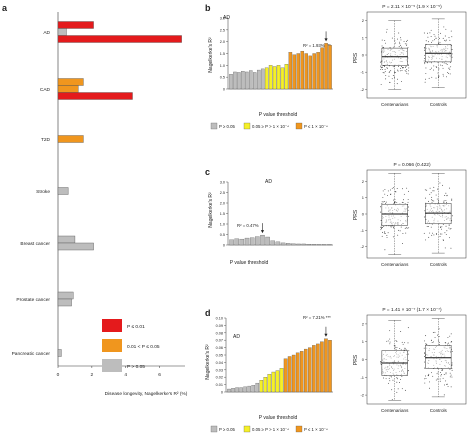 Image resolution: width=474 pixels, height=434 pixels. Describe the element at coordinates (362, 230) in the screenshot. I see `panel-c-box-ytick-label: -1` at that location.